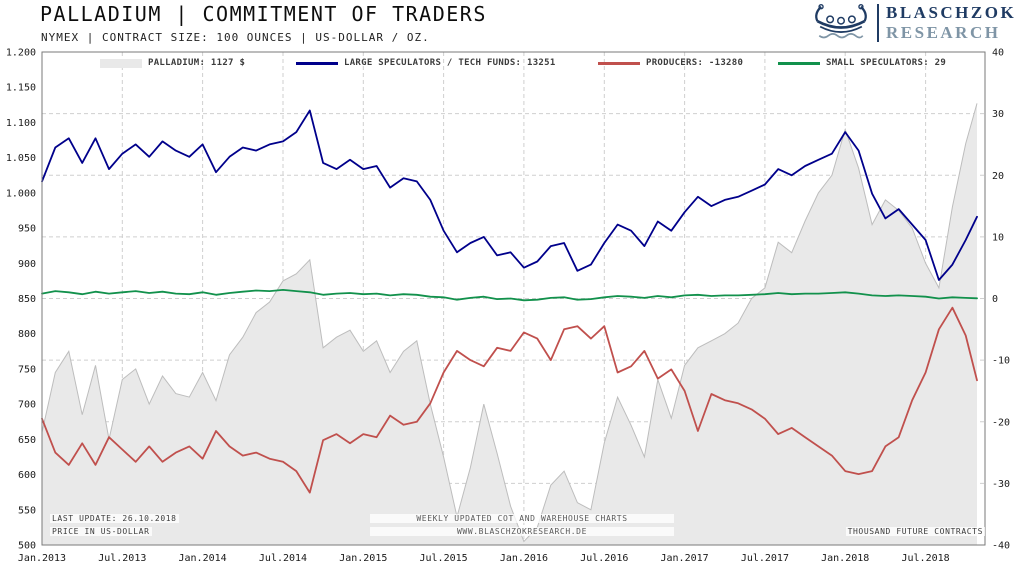  What do you see at coordinates (522, 518) in the screenshot?
I see `weekly-update-note: WEEKLY UPDATED COT AND WAREHOUSE CHARTS` at bounding box center [522, 518].